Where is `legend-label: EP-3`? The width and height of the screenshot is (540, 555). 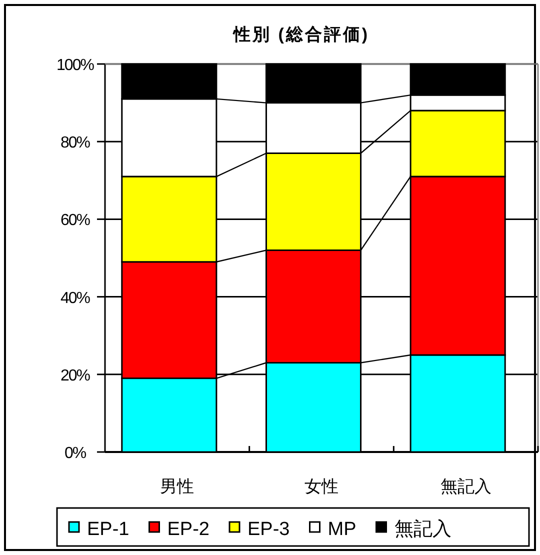 legend-label: EP-3 is located at coordinates (269, 529).